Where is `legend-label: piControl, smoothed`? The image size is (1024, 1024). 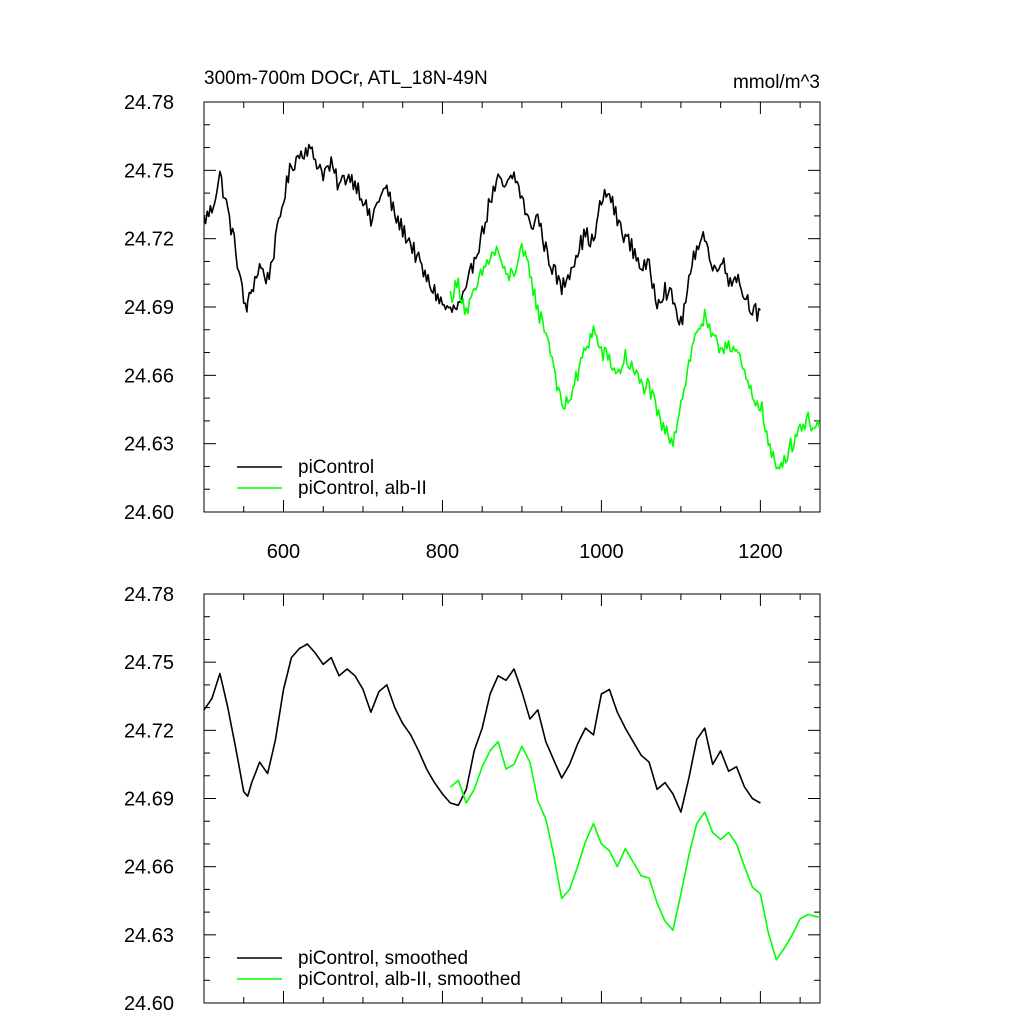 legend-label: piControl, smoothed is located at coordinates (383, 958).